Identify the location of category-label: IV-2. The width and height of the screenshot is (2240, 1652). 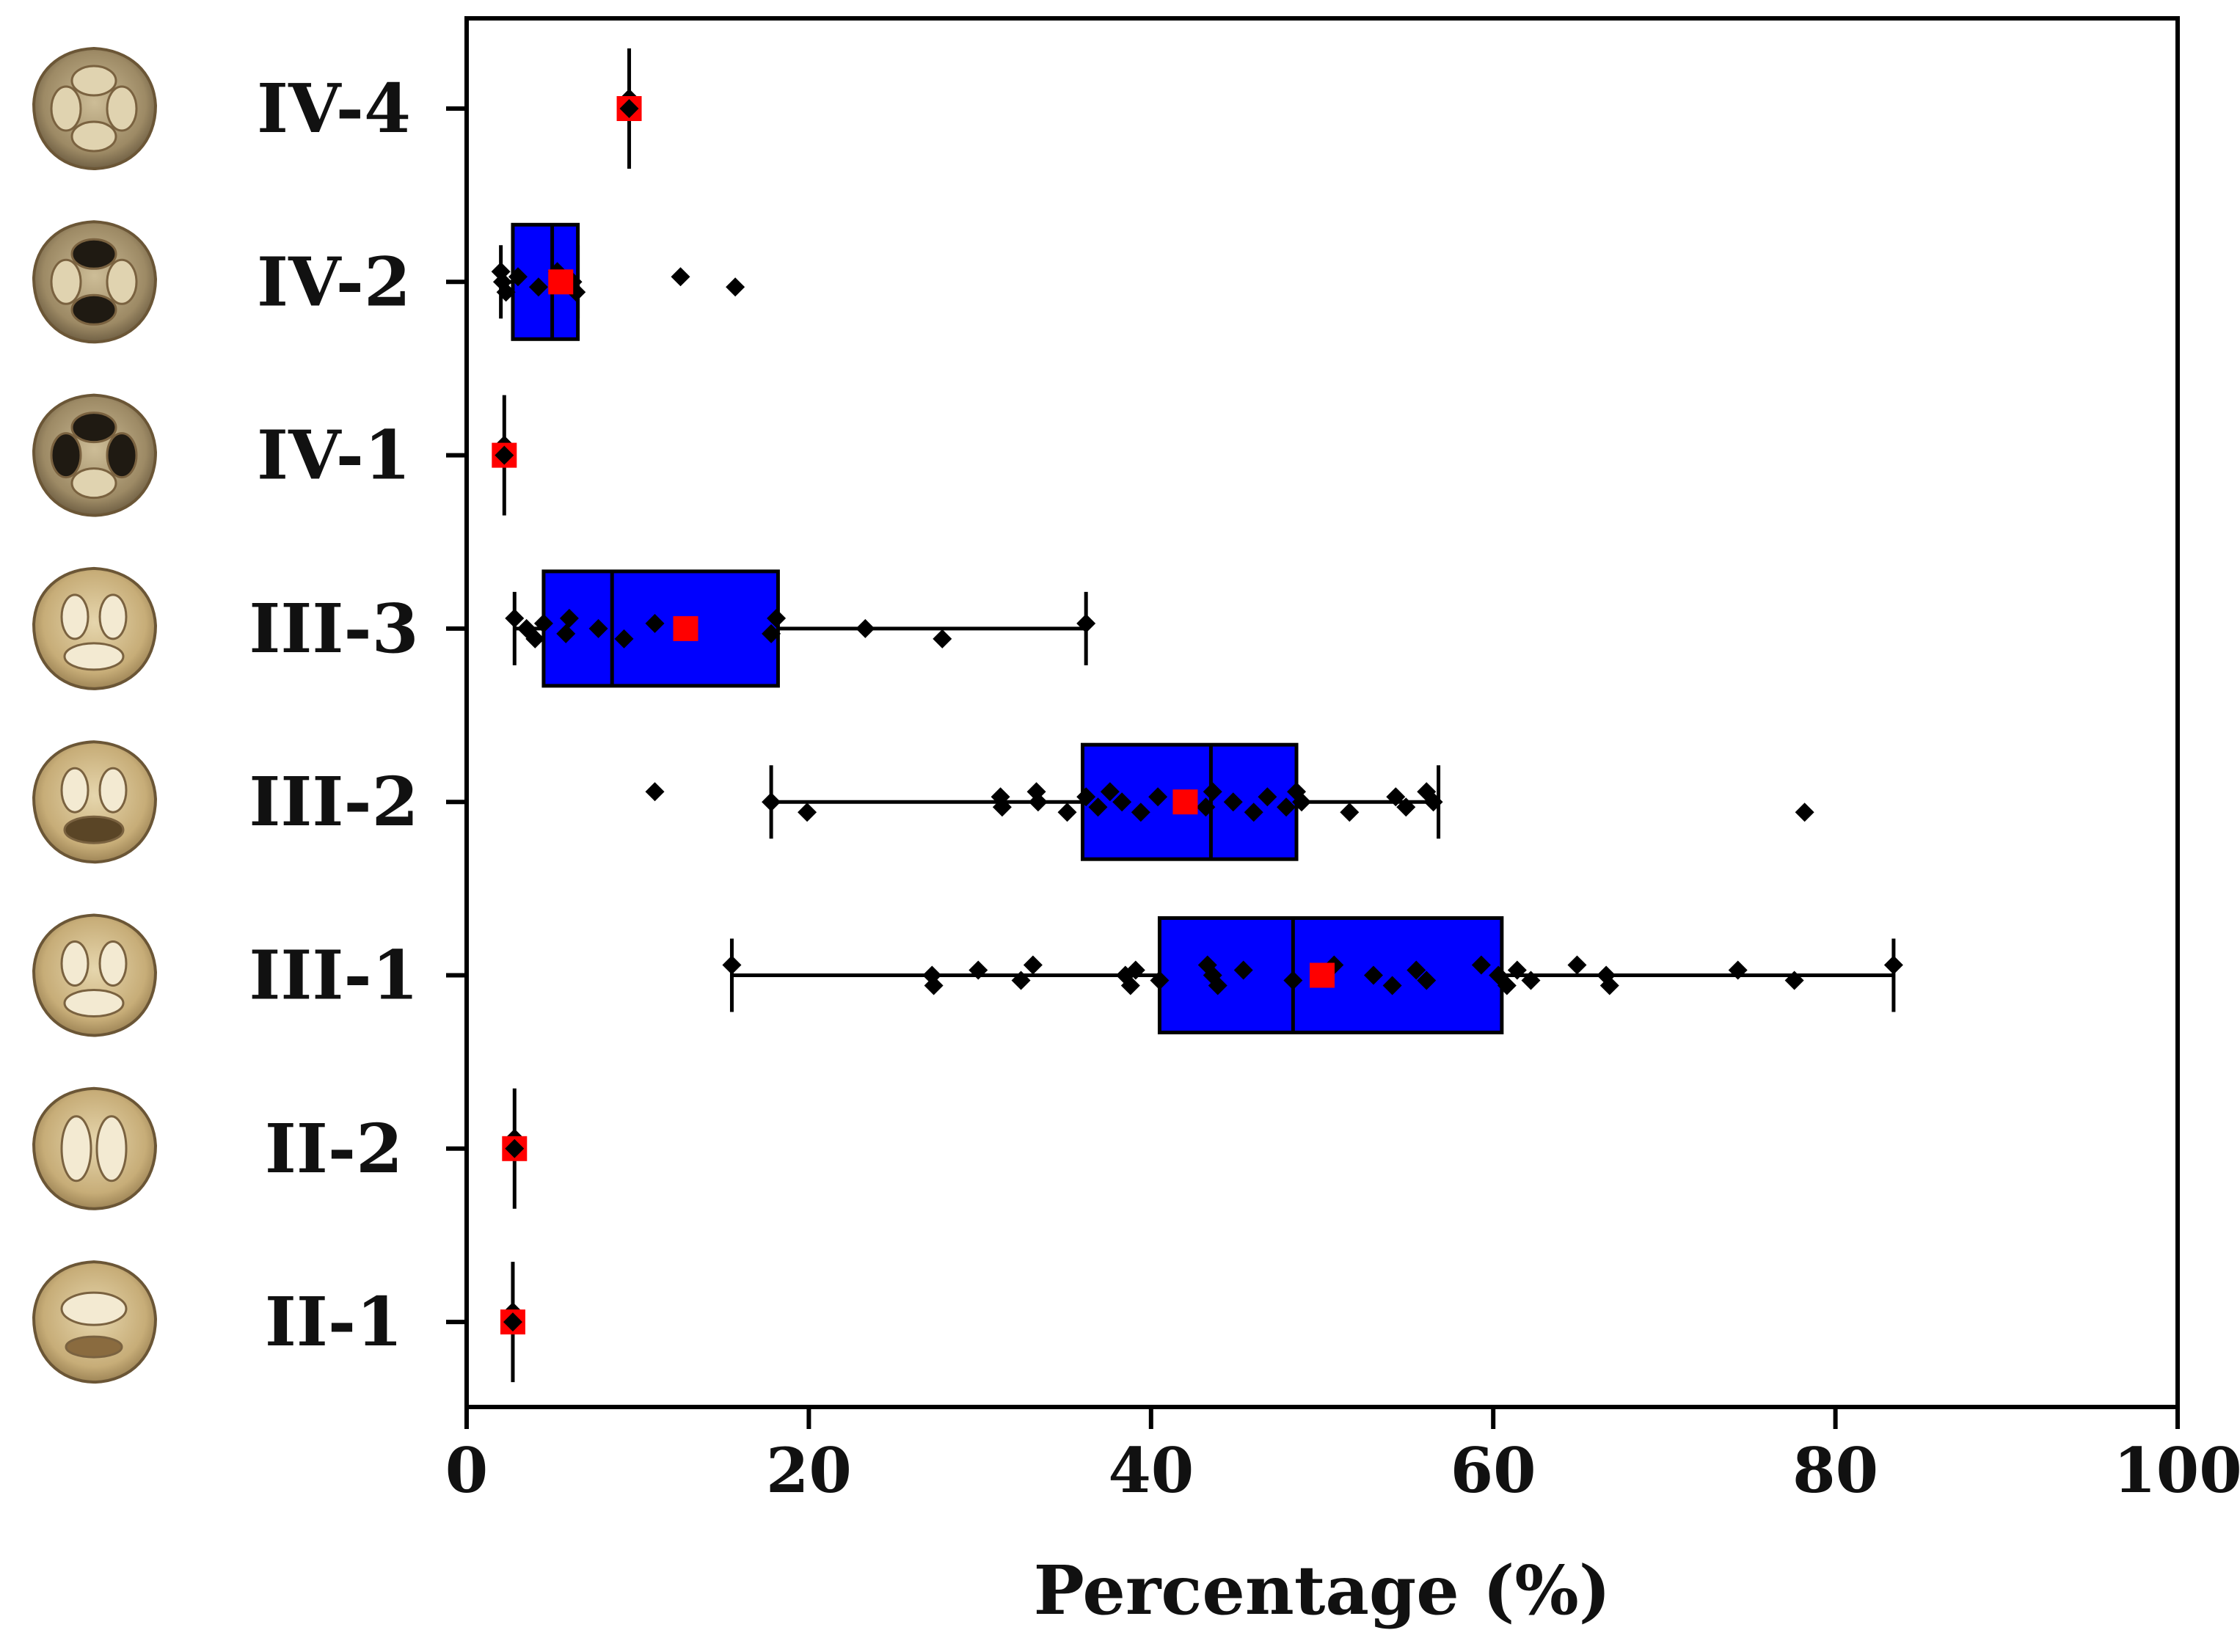
(334, 281).